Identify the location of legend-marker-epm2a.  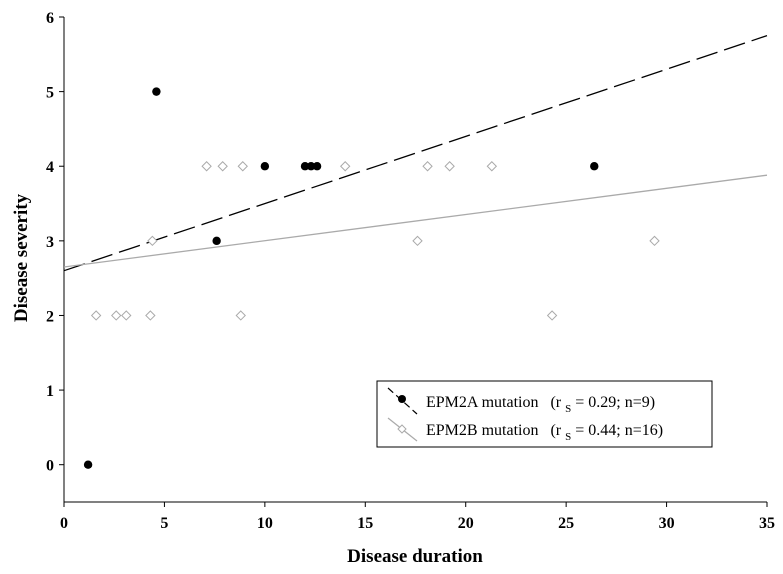
(402, 399).